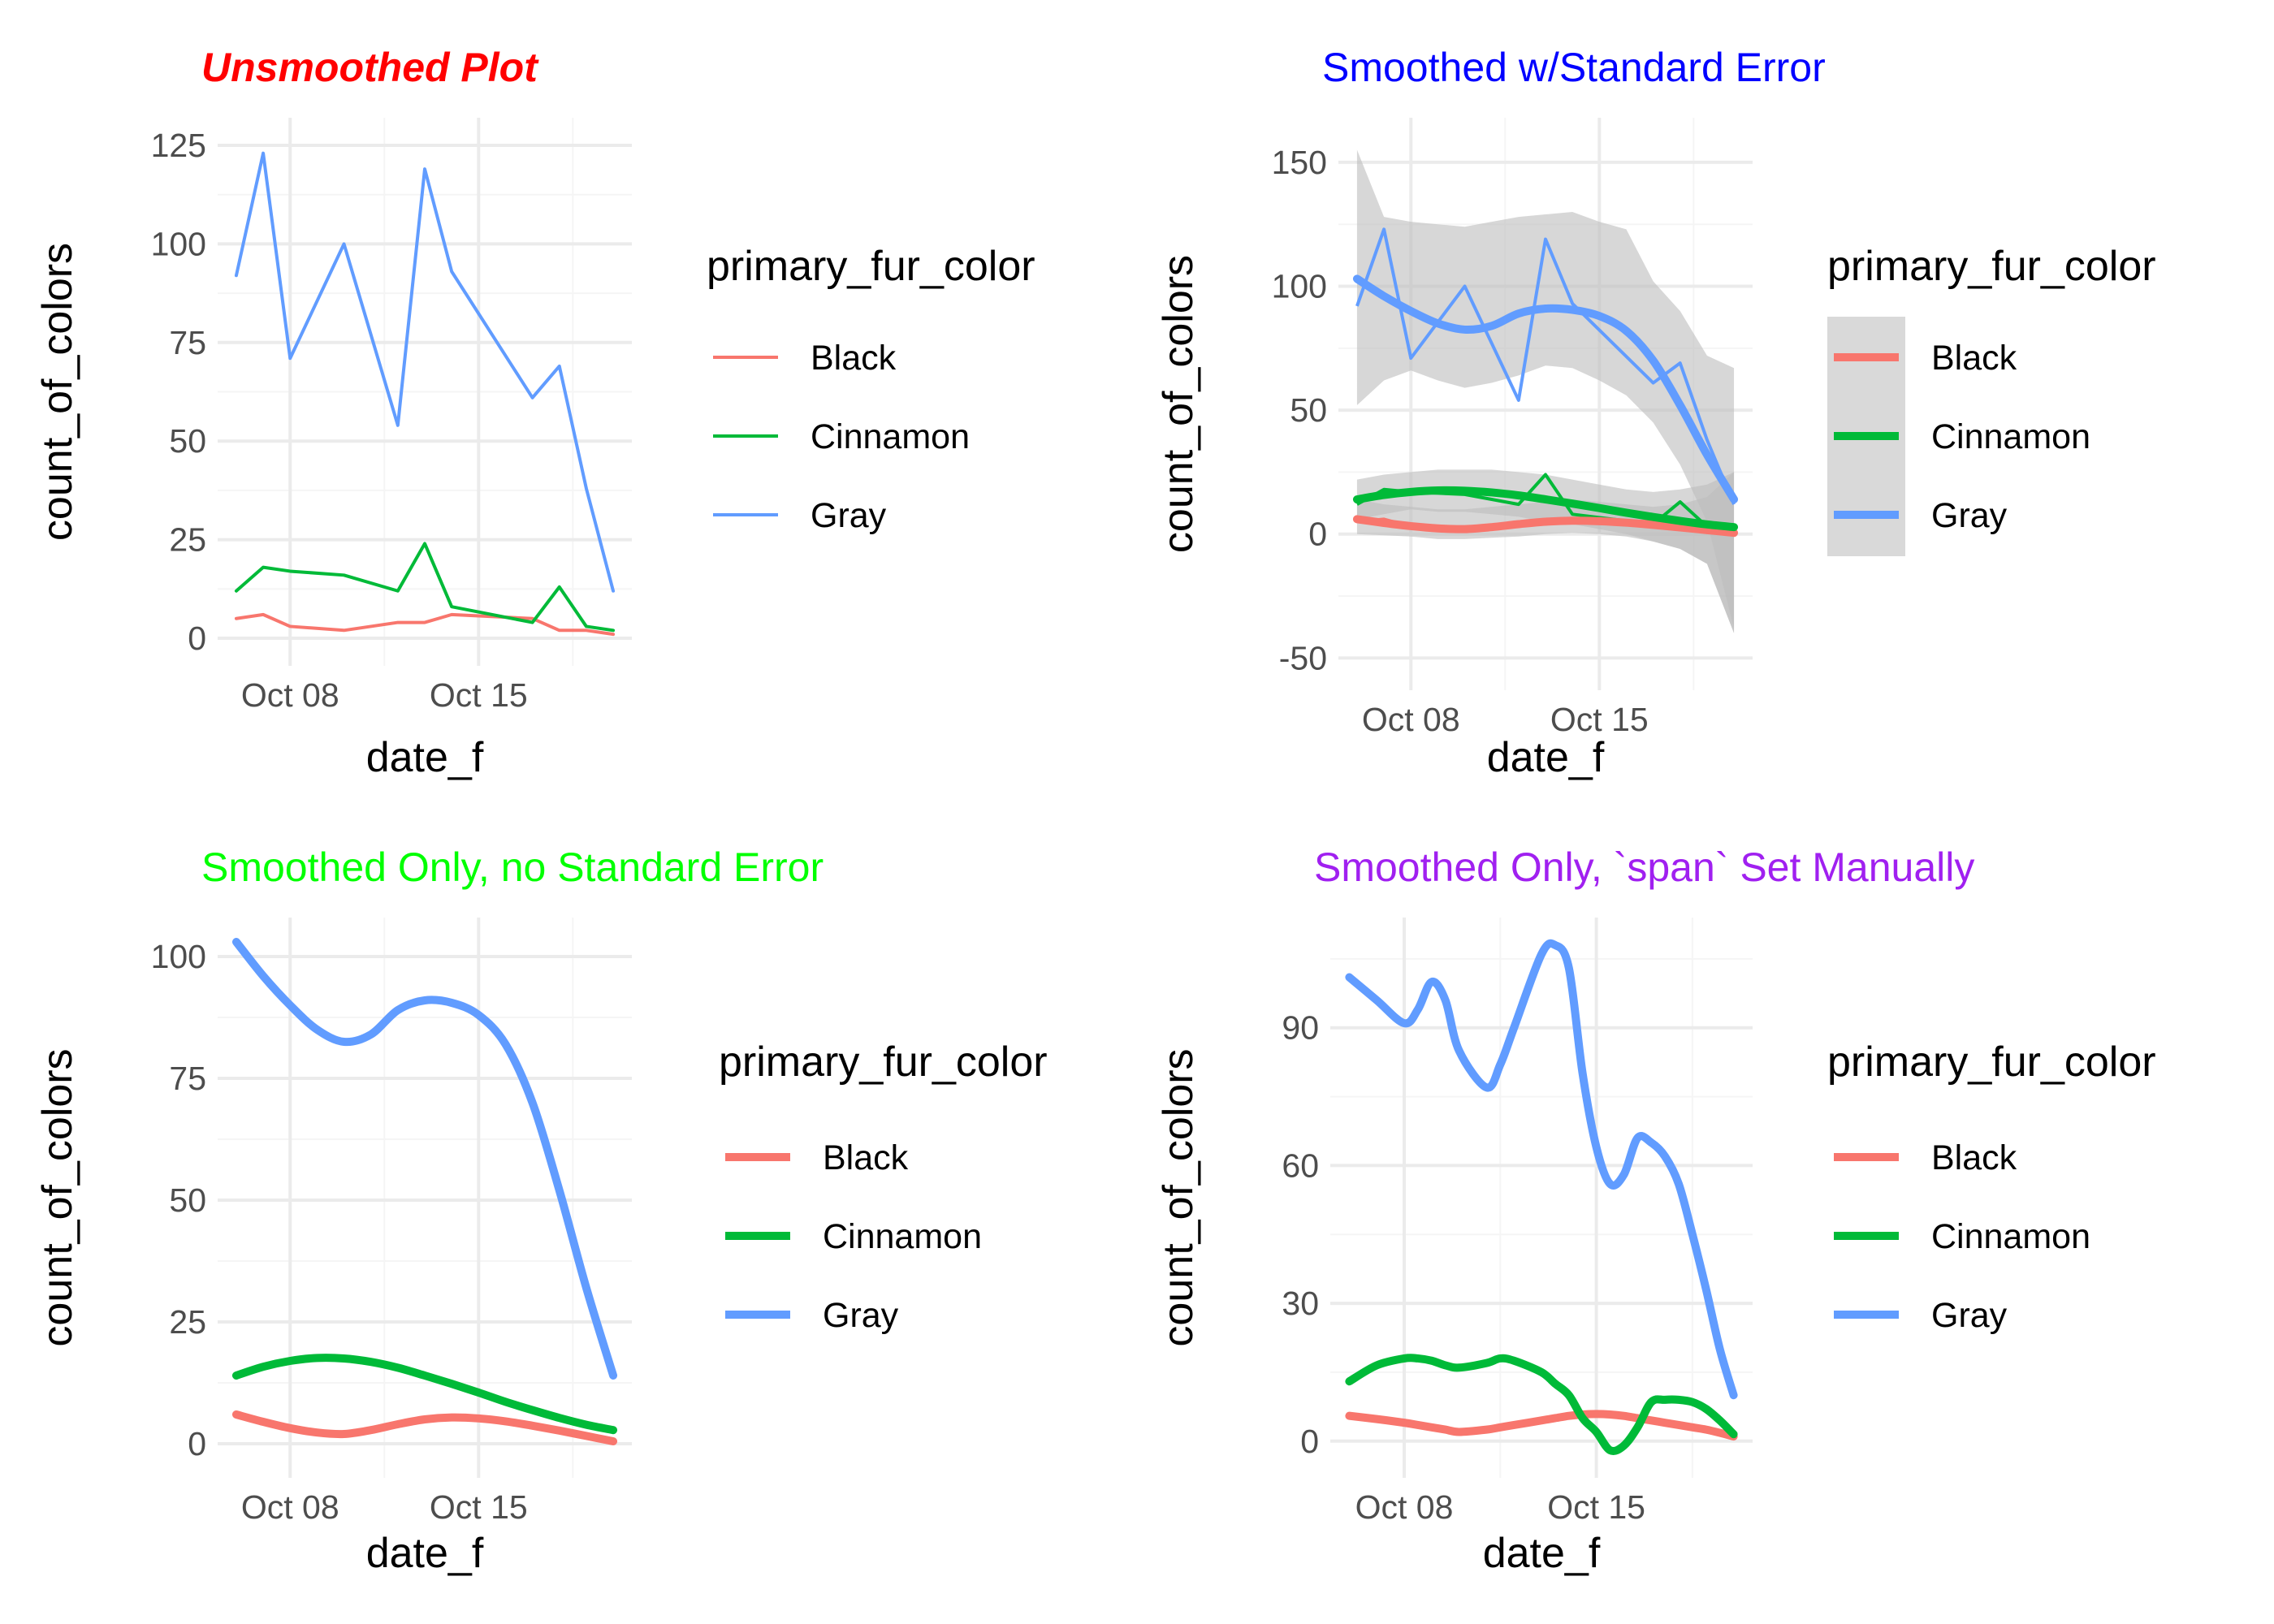 This screenshot has width=2274, height=1624. I want to click on chart-title: Smoothed Only, `span` Set Manually, so click(1644, 867).